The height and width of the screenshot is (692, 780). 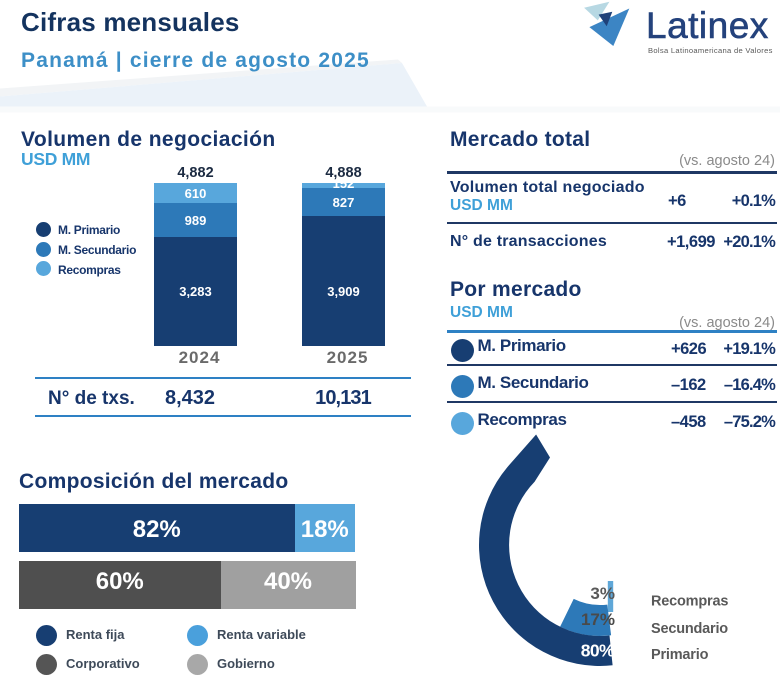 What do you see at coordinates (598, 619) in the screenshot?
I see `svg-text: 17%` at bounding box center [598, 619].